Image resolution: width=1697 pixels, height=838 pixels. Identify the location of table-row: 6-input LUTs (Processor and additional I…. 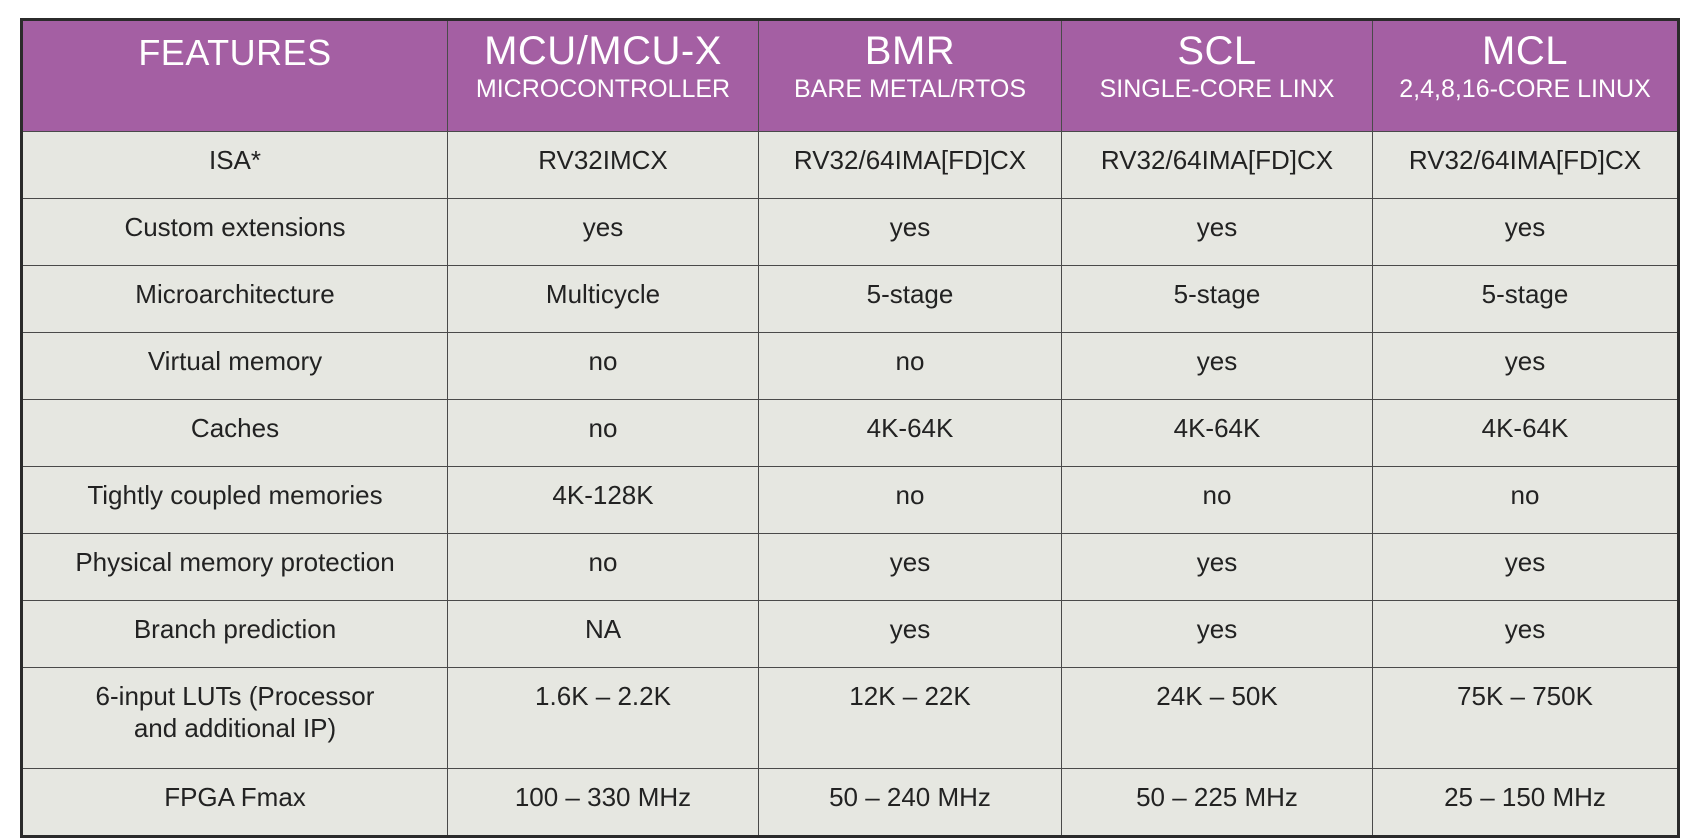
(850, 718).